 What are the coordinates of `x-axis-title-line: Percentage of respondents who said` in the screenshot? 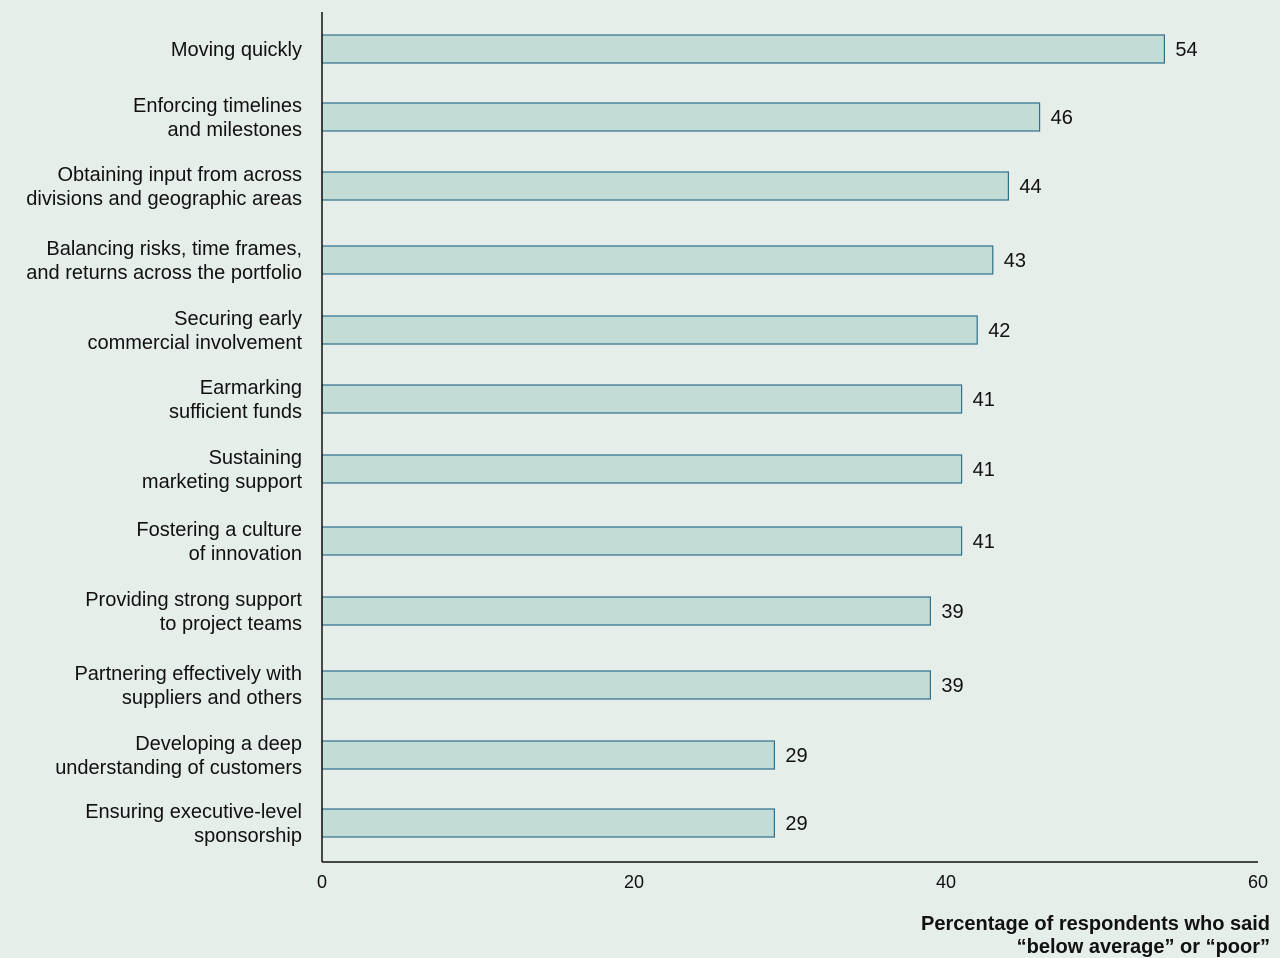 It's located at (1095, 924).